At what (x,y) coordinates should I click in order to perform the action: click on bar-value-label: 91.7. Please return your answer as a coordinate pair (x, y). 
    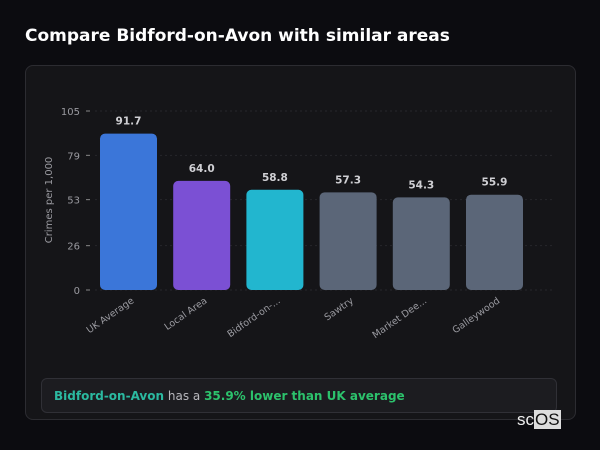
    Looking at the image, I should click on (129, 122).